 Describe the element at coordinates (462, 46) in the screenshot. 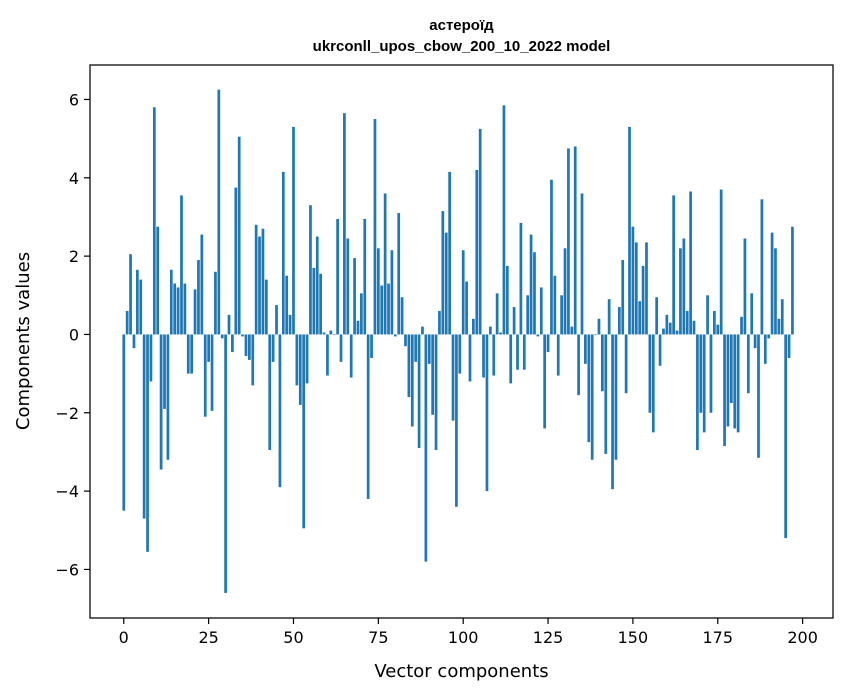

I see `chart-title-line-2: ukrconll_upos_cbow_200_10_2022 model` at that location.